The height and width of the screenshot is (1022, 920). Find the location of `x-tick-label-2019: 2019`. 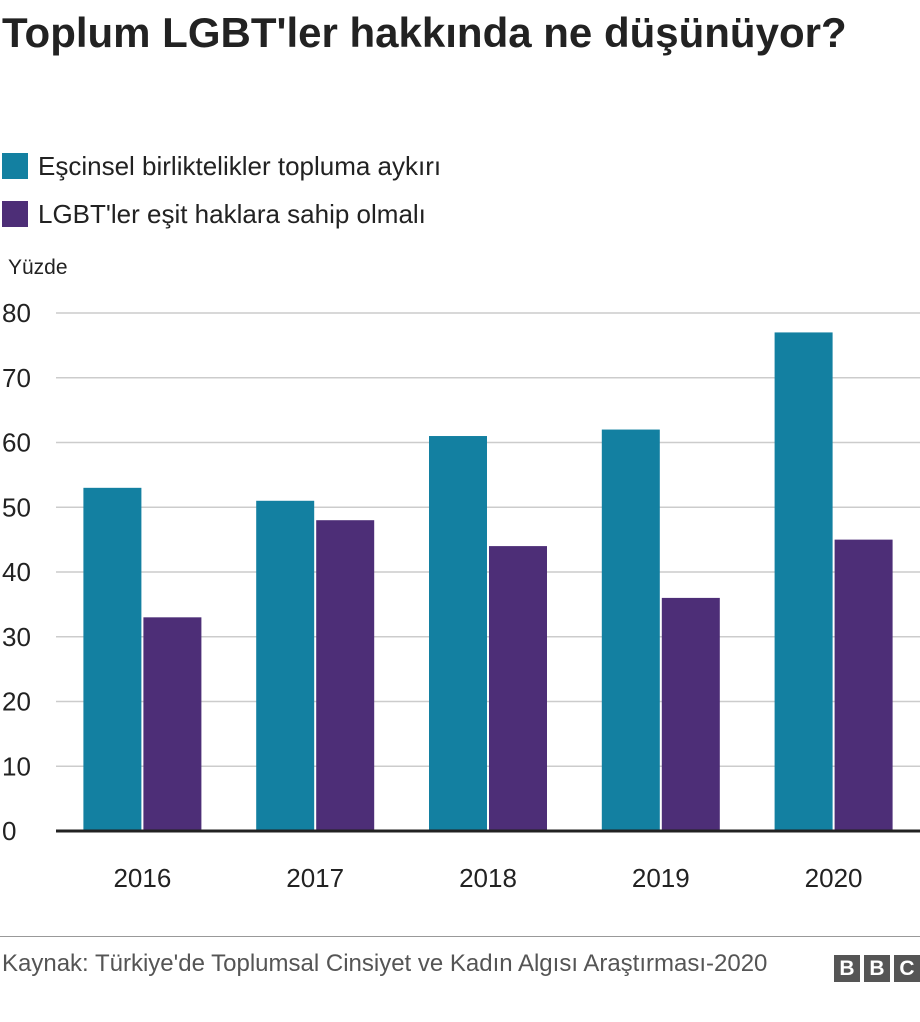

x-tick-label-2019: 2019 is located at coordinates (661, 878).